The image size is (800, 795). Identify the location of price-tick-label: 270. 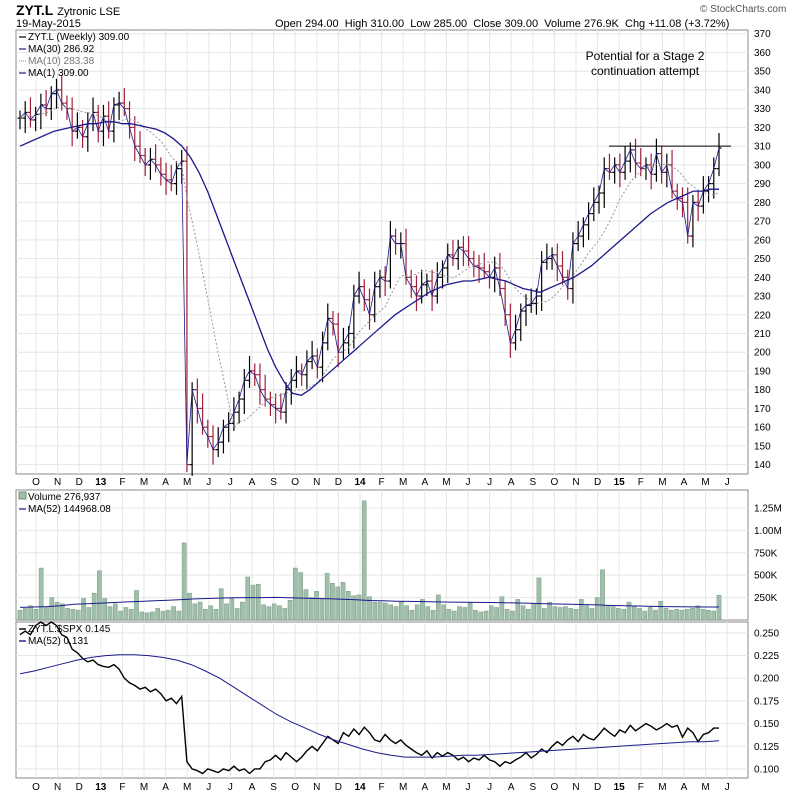
(762, 222).